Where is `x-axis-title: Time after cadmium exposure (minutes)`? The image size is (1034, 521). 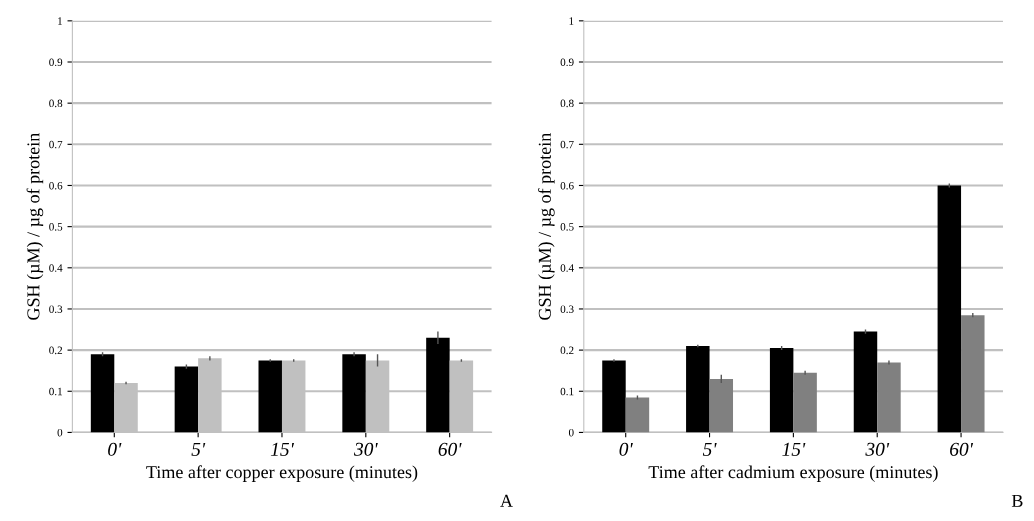 x-axis-title: Time after cadmium exposure (minutes) is located at coordinates (793, 473).